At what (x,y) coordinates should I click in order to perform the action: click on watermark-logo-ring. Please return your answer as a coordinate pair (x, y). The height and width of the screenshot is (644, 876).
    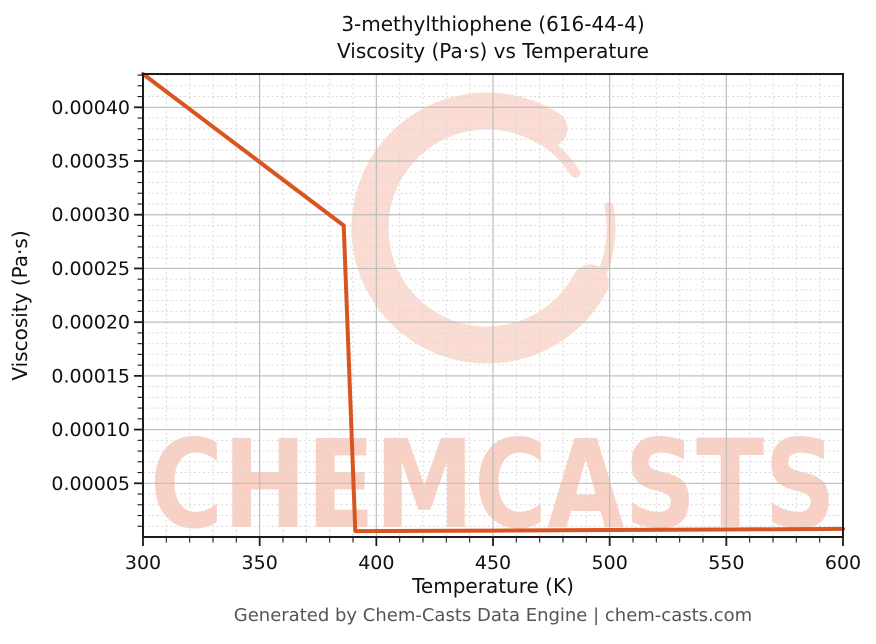
    Looking at the image, I should click on (480, 228).